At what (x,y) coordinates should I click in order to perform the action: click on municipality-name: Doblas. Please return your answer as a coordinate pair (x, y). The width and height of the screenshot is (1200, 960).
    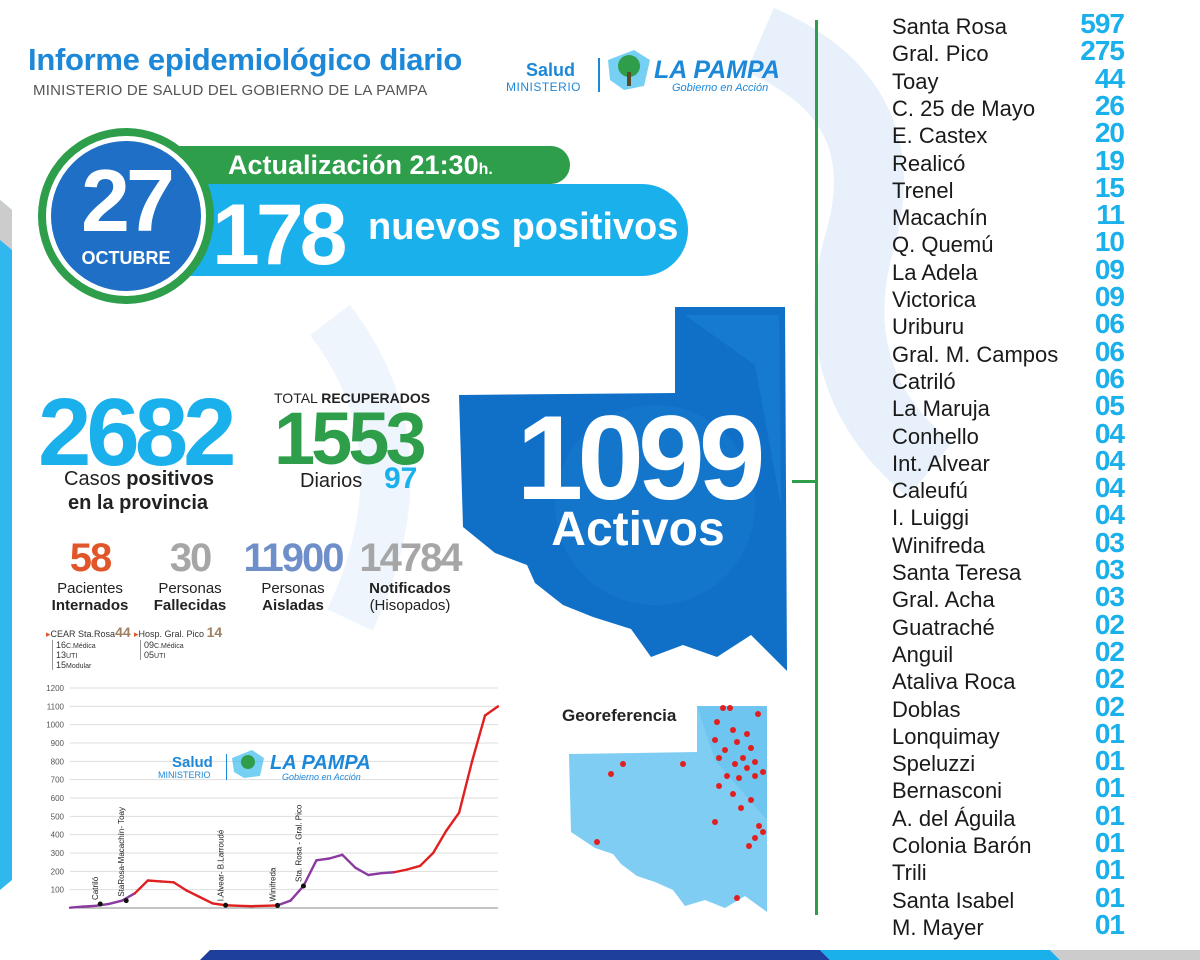
    Looking at the image, I should click on (926, 709).